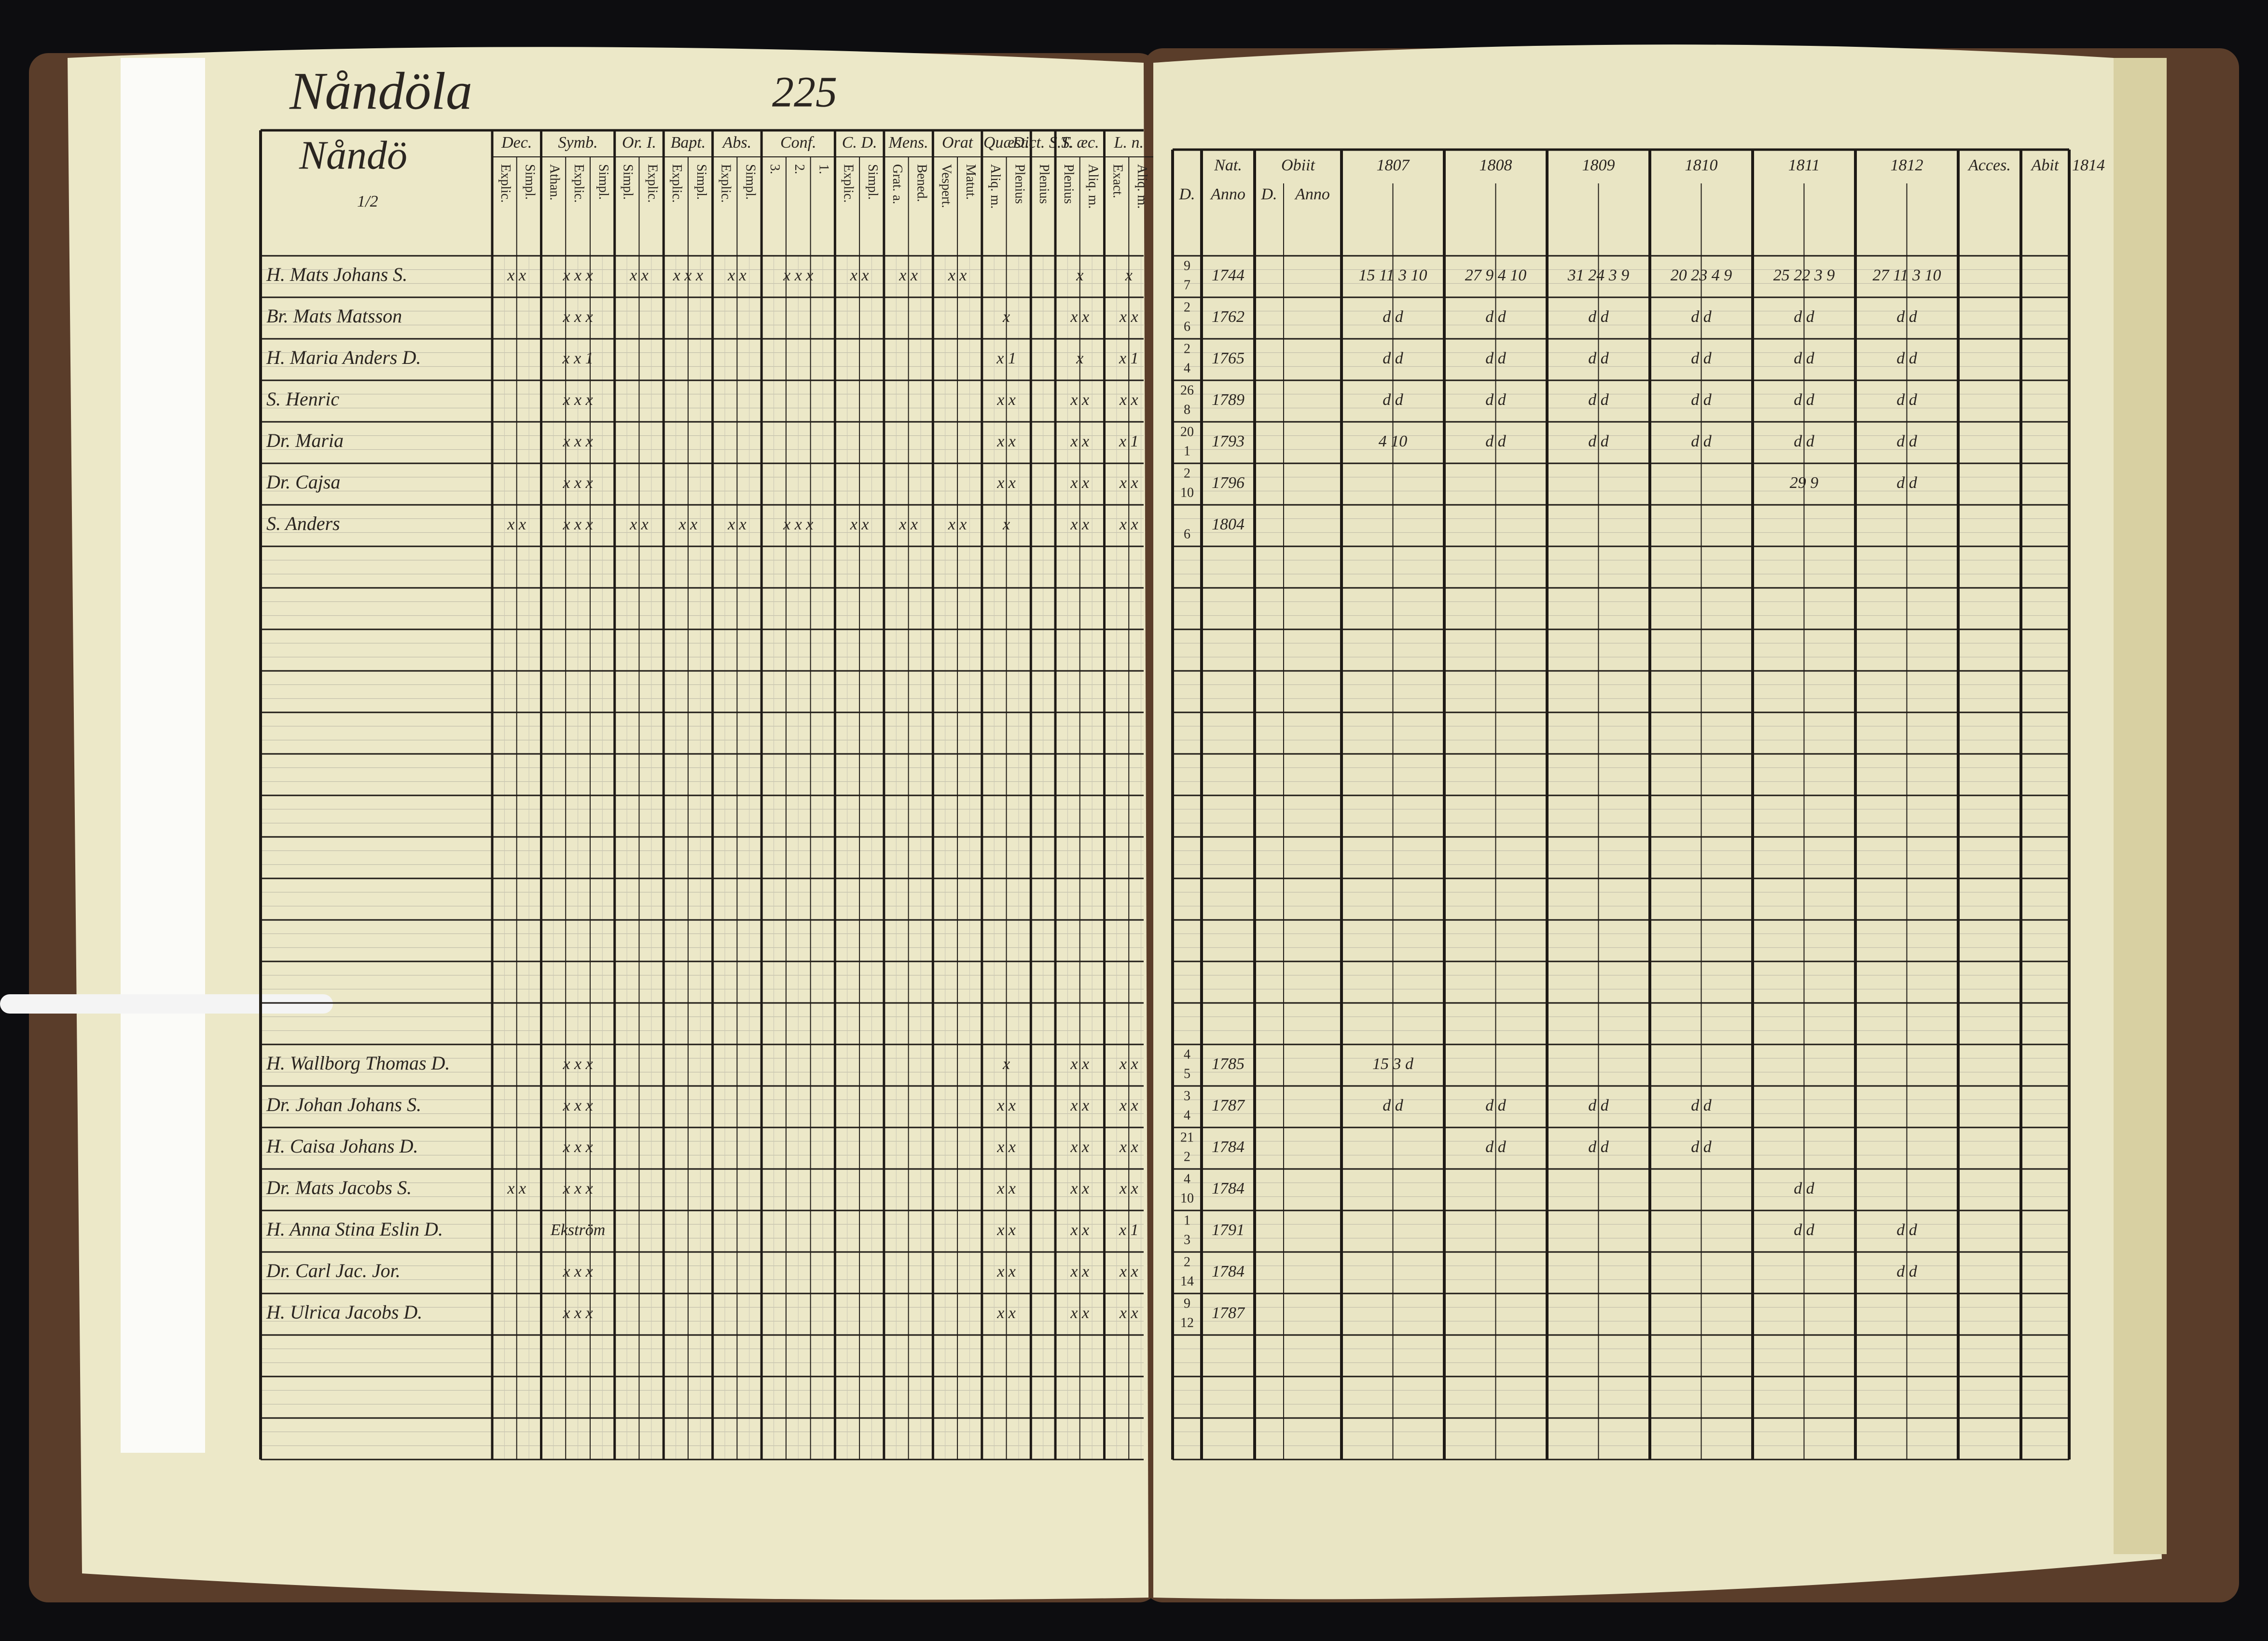 The width and height of the screenshot is (2268, 1641). What do you see at coordinates (1187, 1240) in the screenshot?
I see `birth-month: 3` at bounding box center [1187, 1240].